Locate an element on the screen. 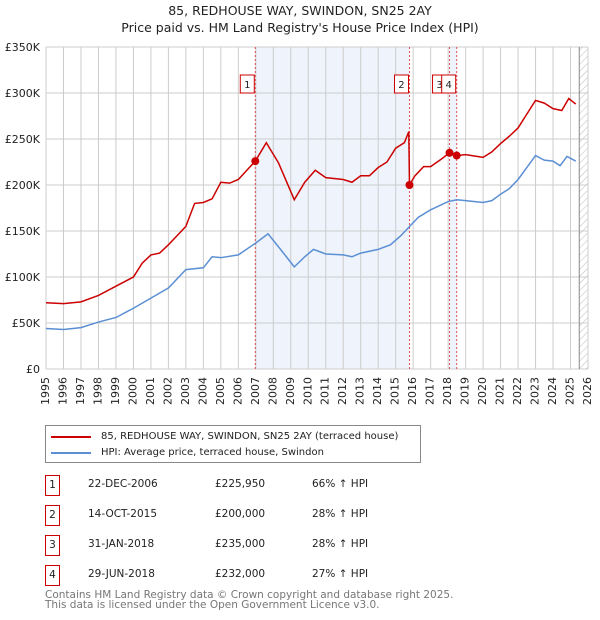 This screenshot has width=600, height=620. y-tick-label: £200K is located at coordinates (23, 185).